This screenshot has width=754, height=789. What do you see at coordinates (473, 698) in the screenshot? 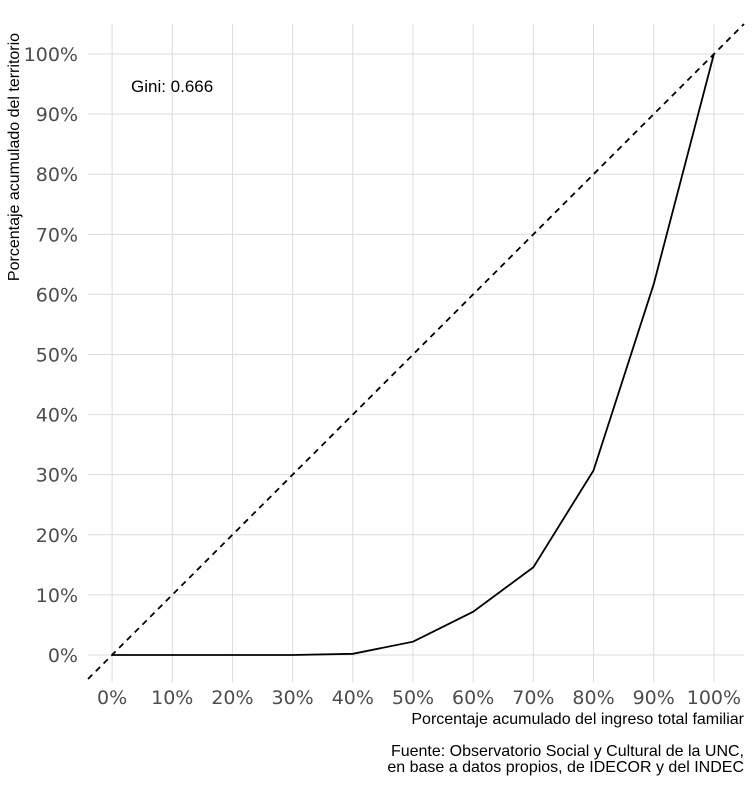
I see `x-tick-label: 60%` at bounding box center [473, 698].